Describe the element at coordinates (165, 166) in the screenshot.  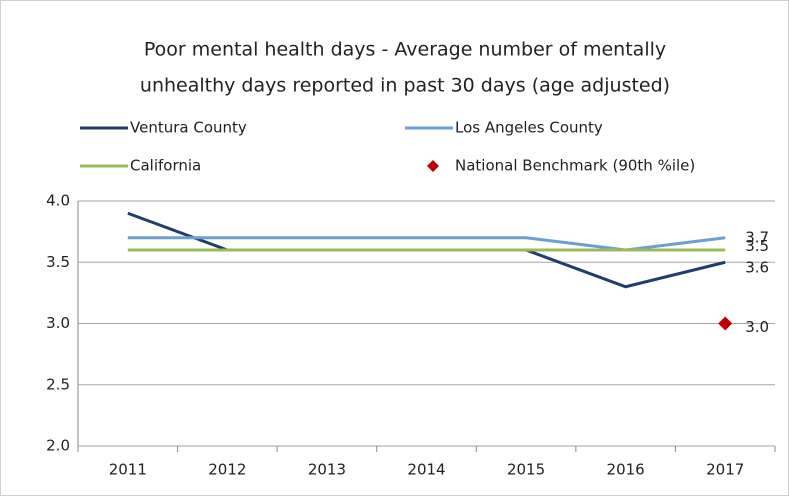
I see `legend-label: California` at that location.